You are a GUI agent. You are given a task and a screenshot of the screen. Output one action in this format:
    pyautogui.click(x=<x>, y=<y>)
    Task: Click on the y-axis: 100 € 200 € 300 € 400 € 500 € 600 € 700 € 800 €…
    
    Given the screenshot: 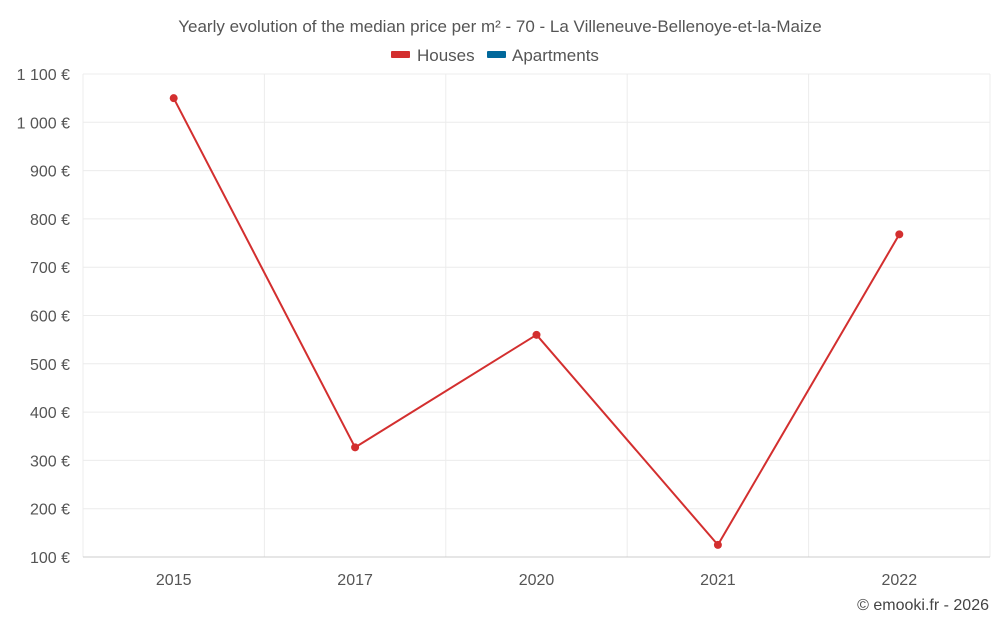 What is the action you would take?
    pyautogui.click(x=43, y=317)
    